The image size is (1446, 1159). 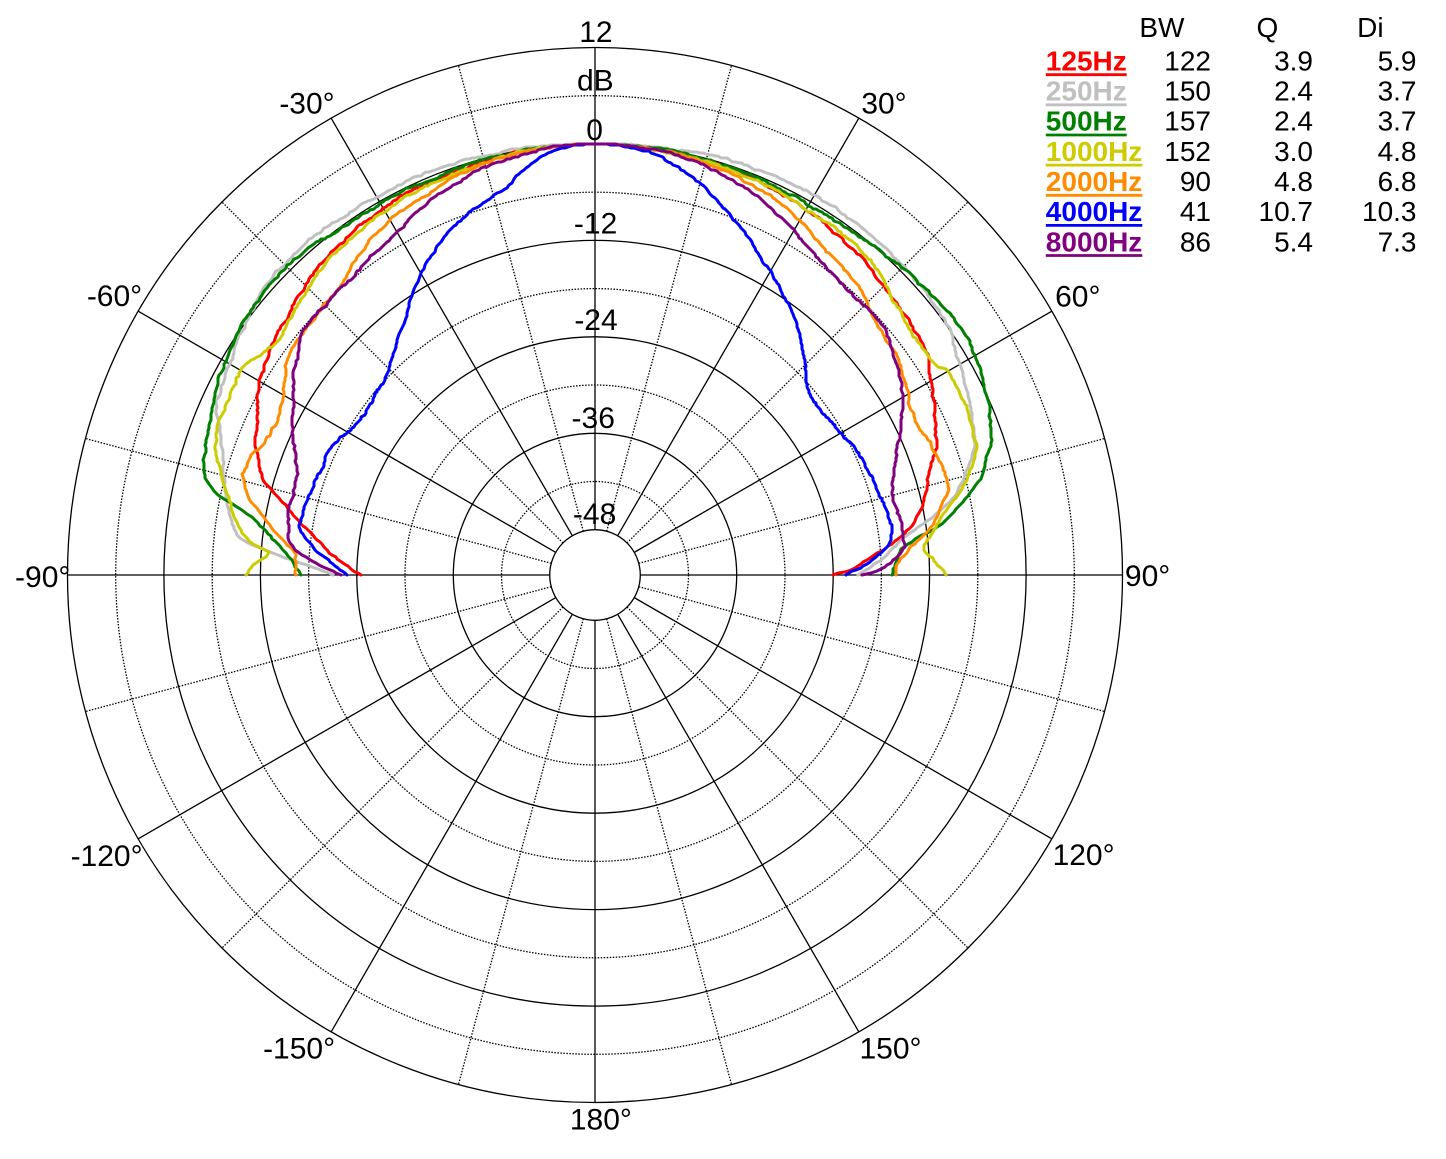 What do you see at coordinates (595, 320) in the screenshot?
I see `svg-text: -24` at bounding box center [595, 320].